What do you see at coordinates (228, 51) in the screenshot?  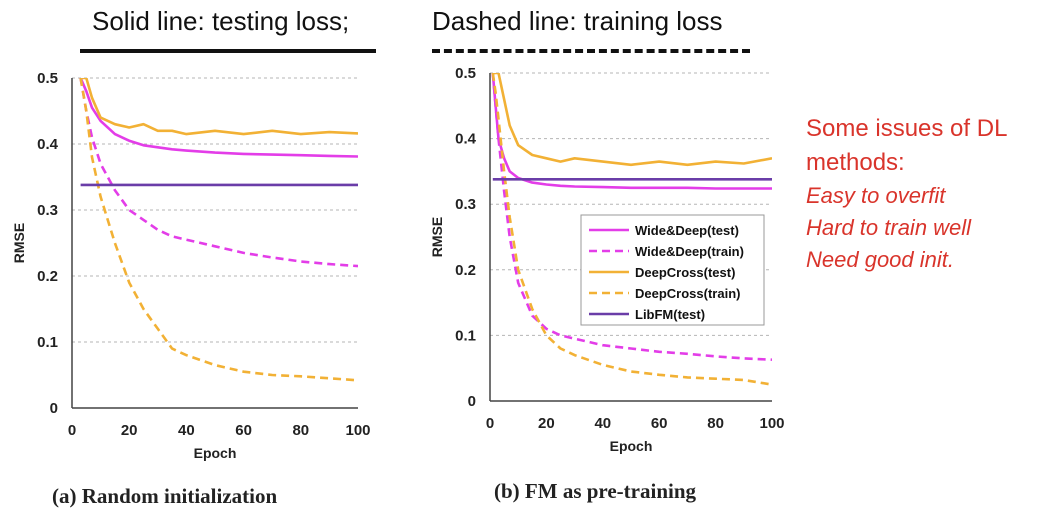 I see `solid-line-sample` at bounding box center [228, 51].